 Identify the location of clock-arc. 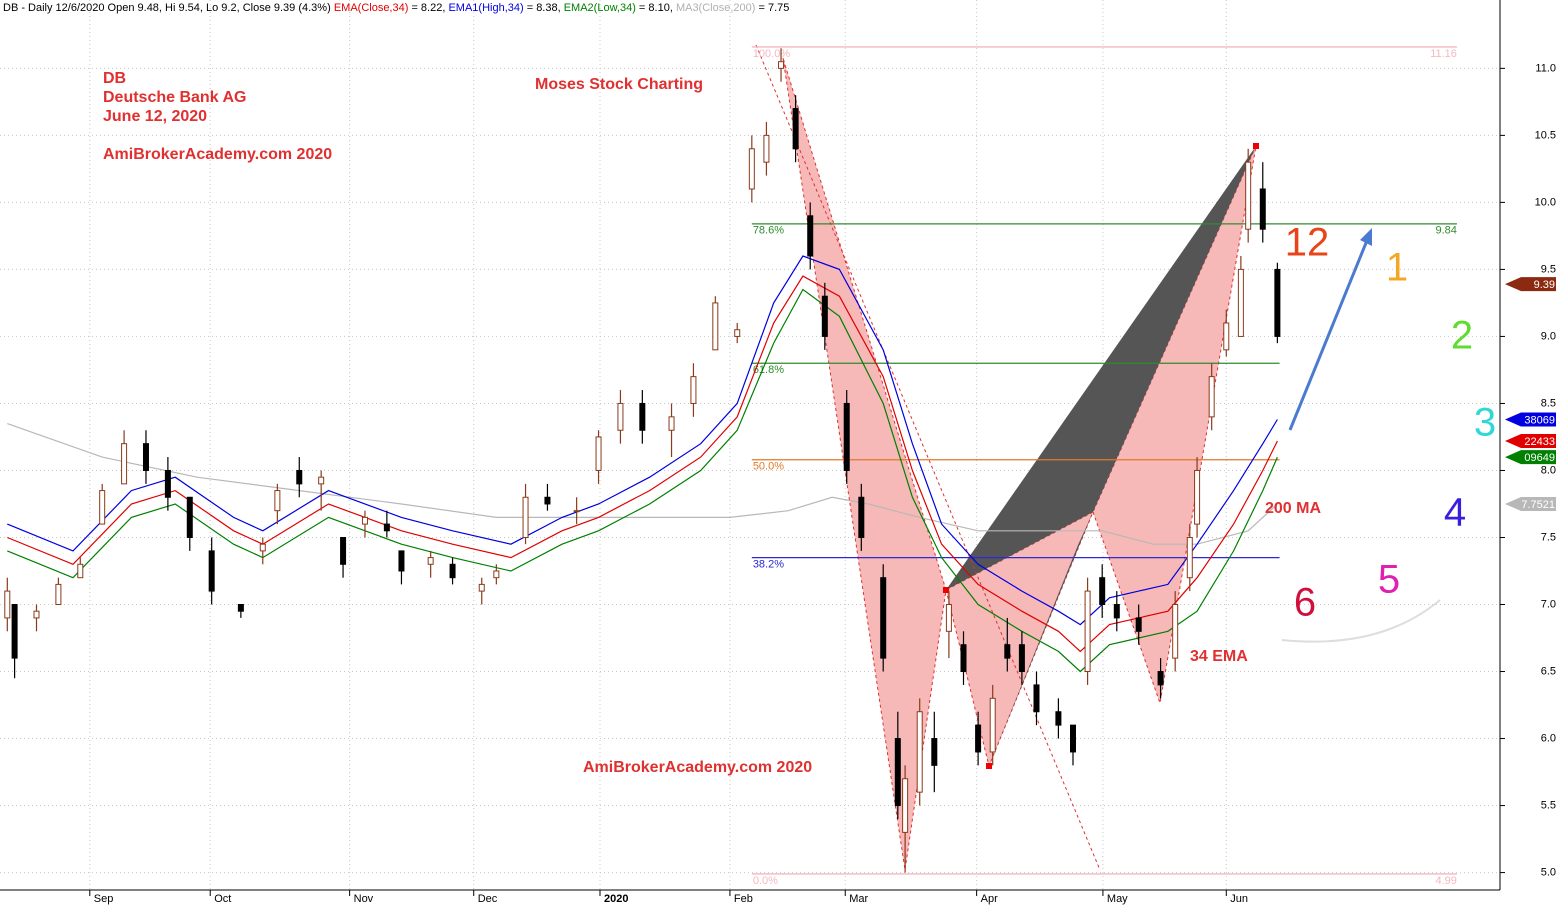
(1361, 621).